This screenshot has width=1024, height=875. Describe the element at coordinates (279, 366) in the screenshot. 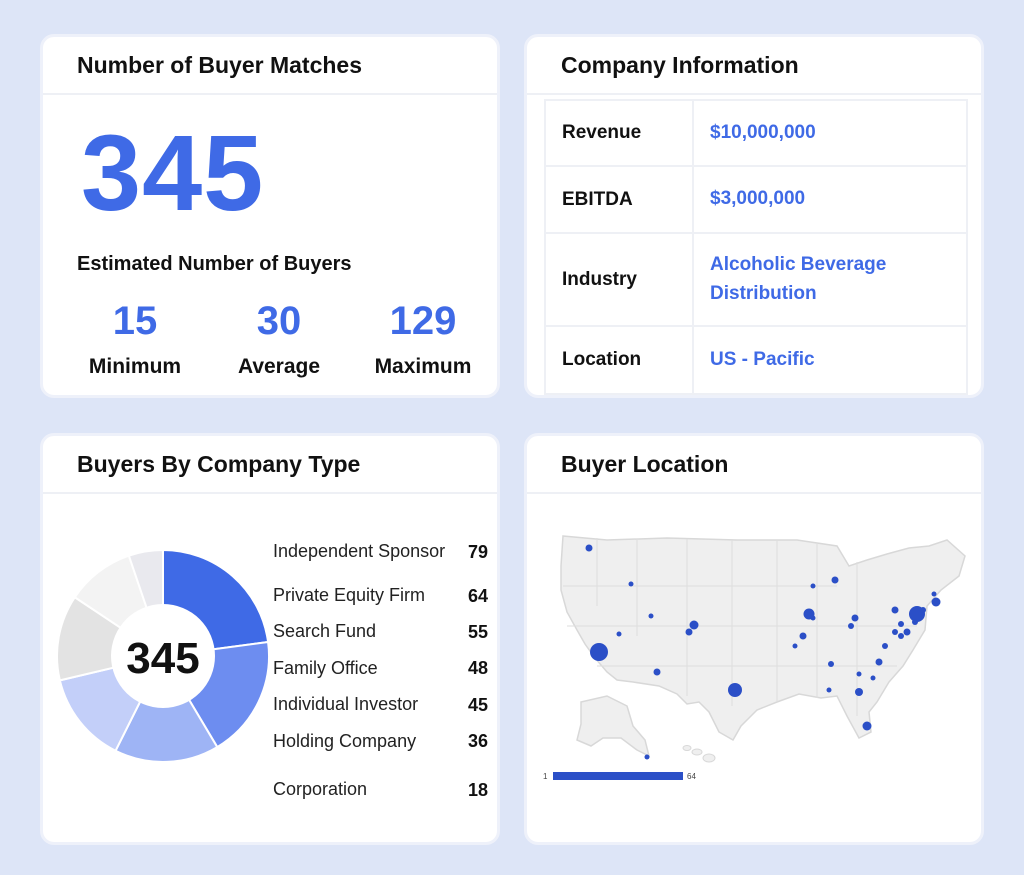

I see `stat-average-label: Average` at that location.